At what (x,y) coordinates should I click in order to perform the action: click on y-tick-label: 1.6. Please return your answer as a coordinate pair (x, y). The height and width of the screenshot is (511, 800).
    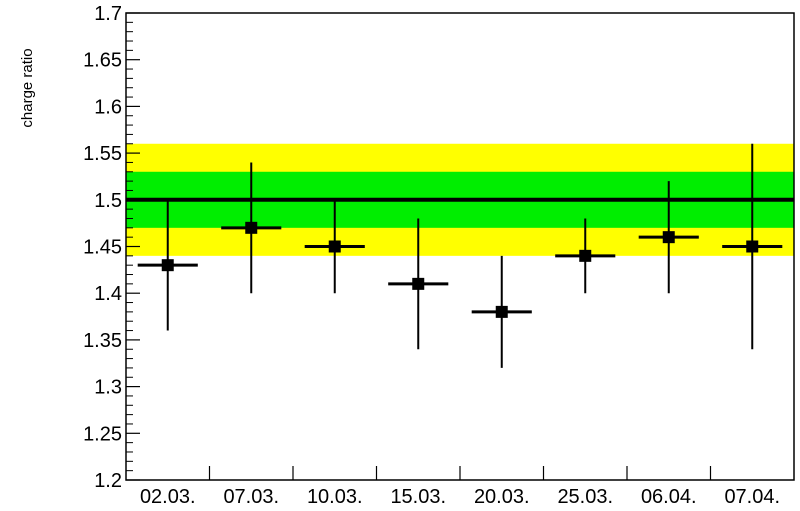
    Looking at the image, I should click on (108, 107).